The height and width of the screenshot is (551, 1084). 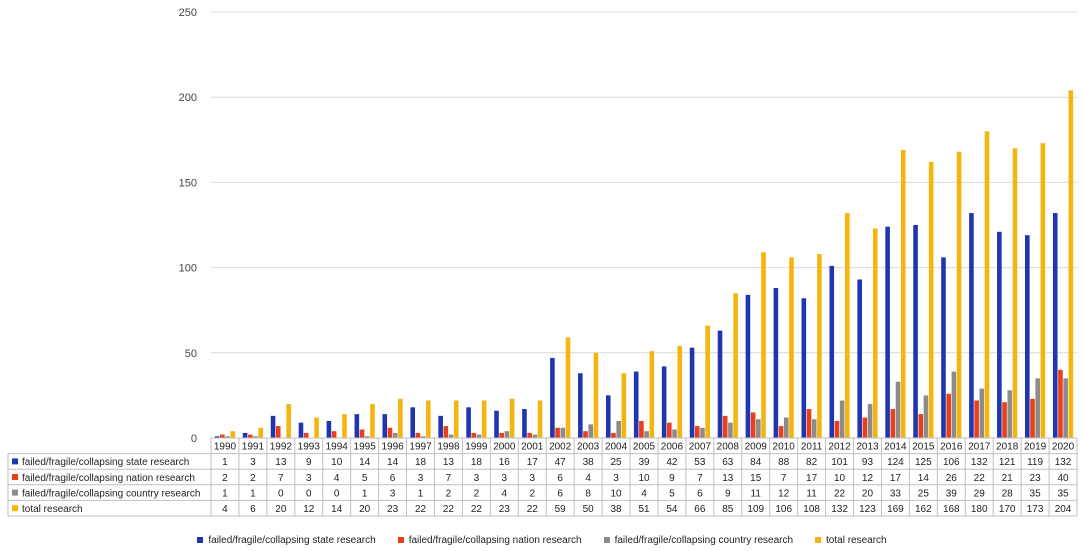 I want to click on x-tick-label: 1998, so click(x=448, y=447).